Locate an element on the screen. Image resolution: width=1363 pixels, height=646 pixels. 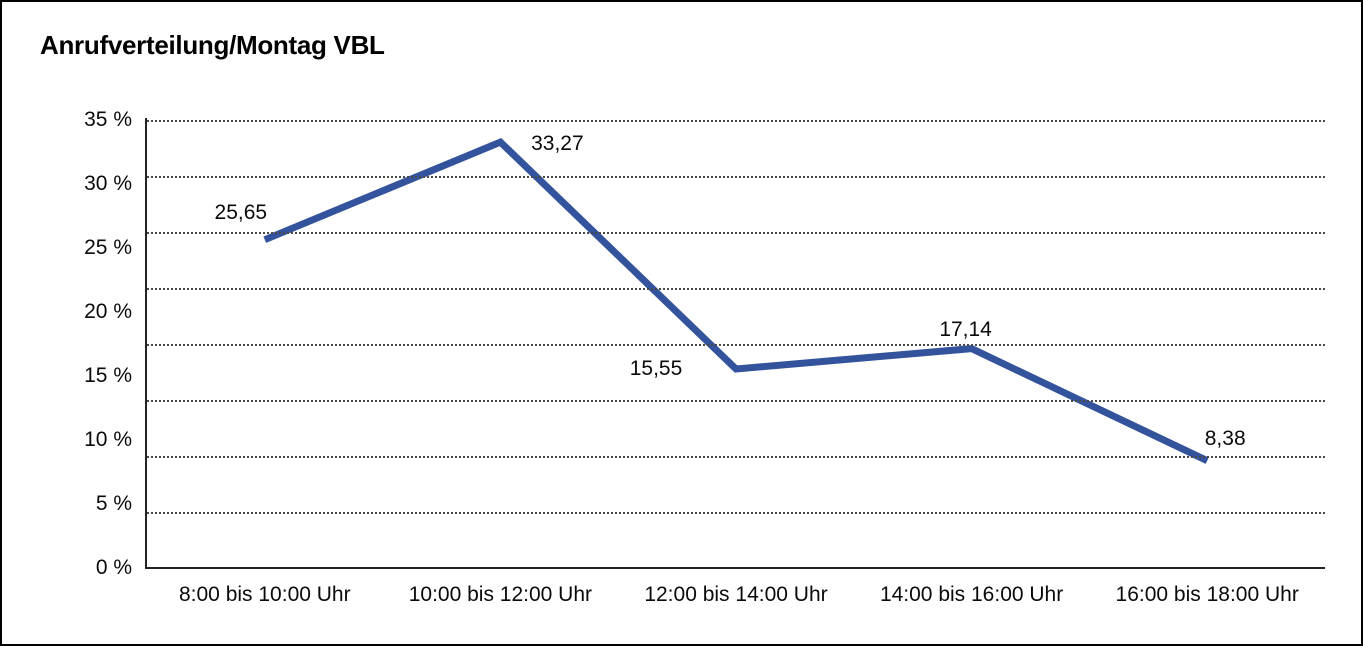
x-axis-line is located at coordinates (735, 568).